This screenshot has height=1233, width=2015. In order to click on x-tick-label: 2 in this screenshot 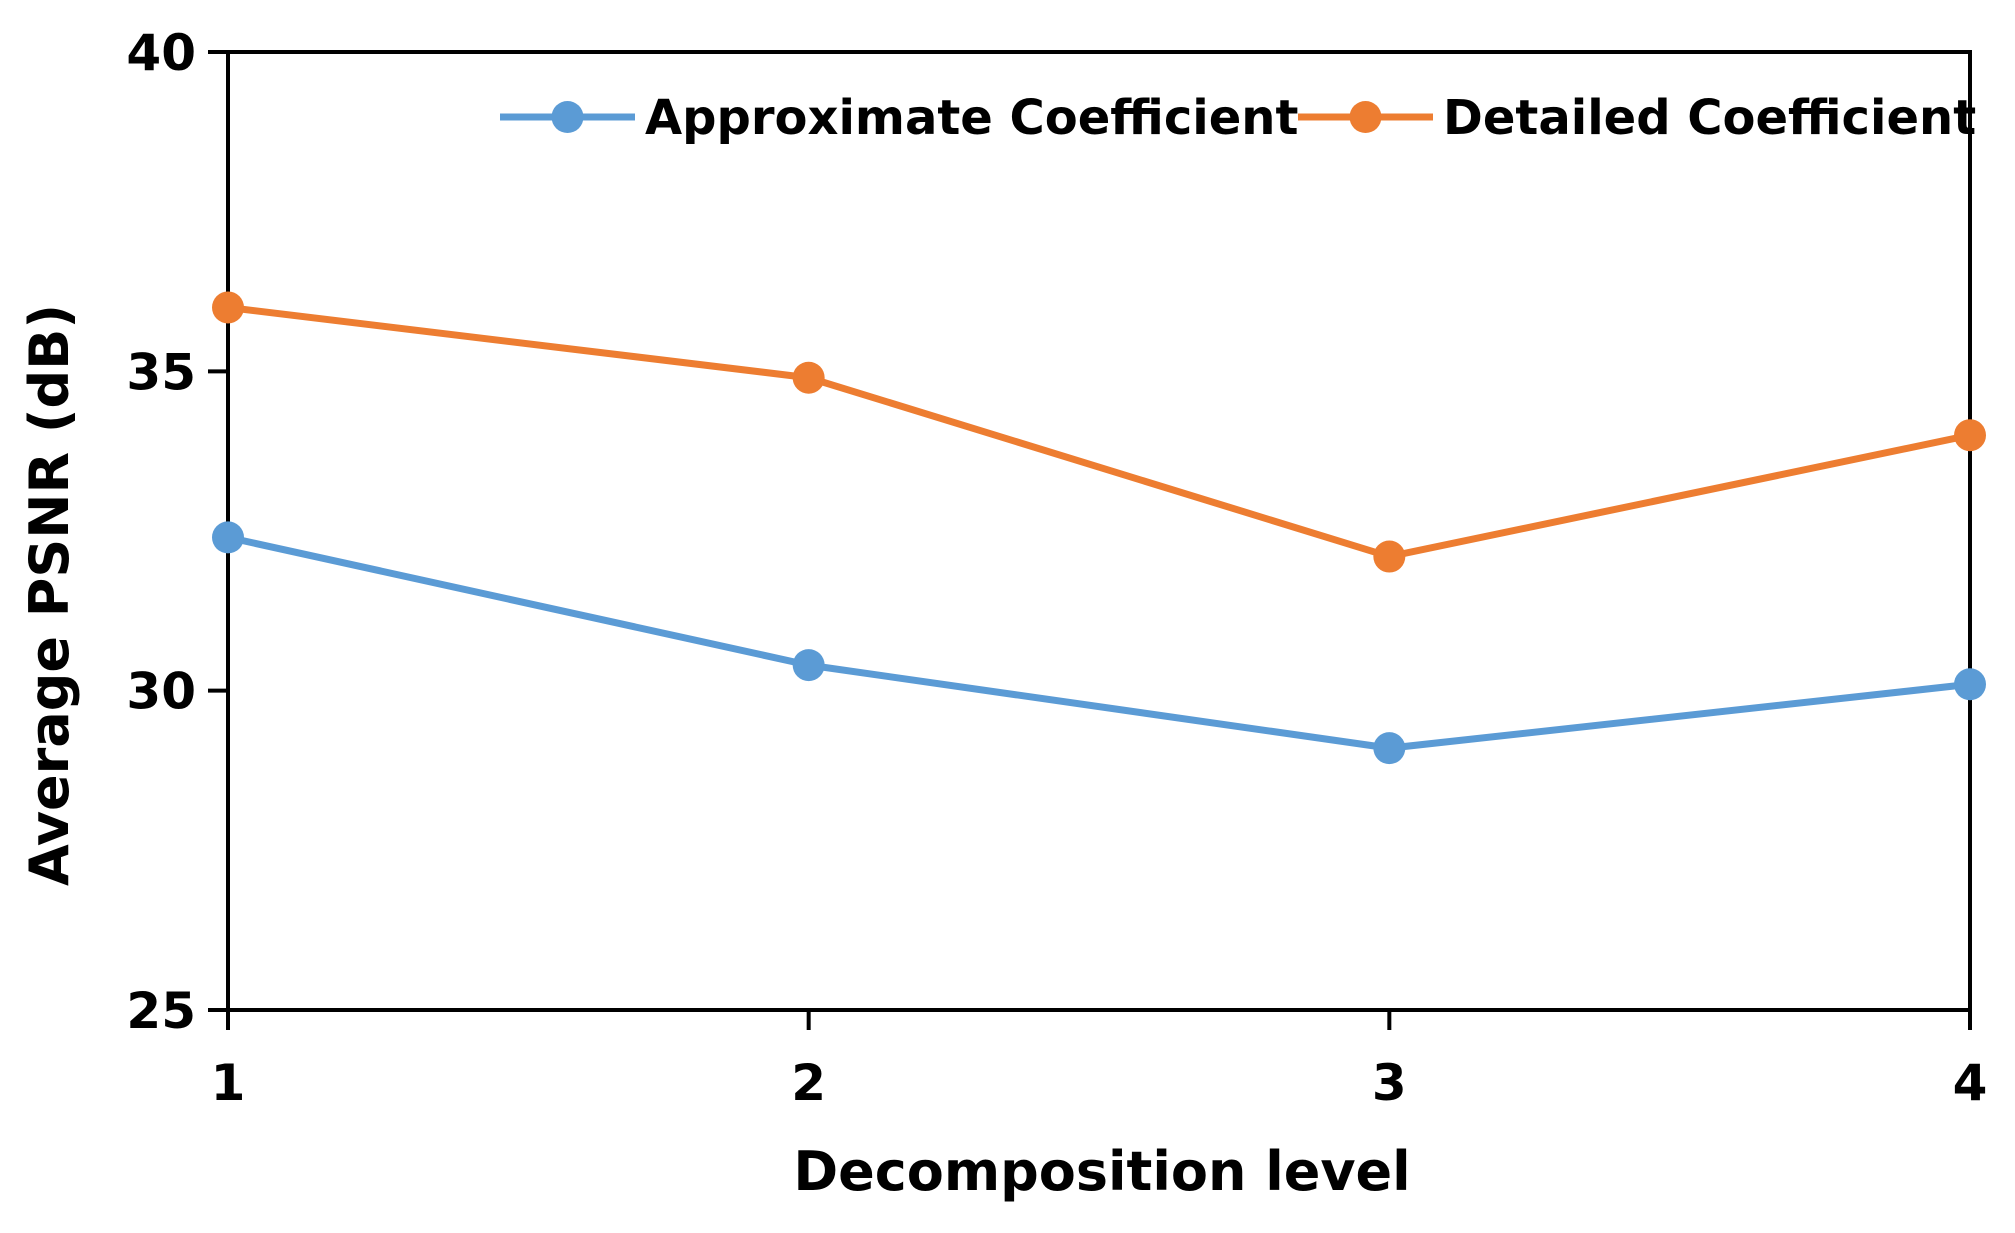, I will do `click(808, 1083)`.